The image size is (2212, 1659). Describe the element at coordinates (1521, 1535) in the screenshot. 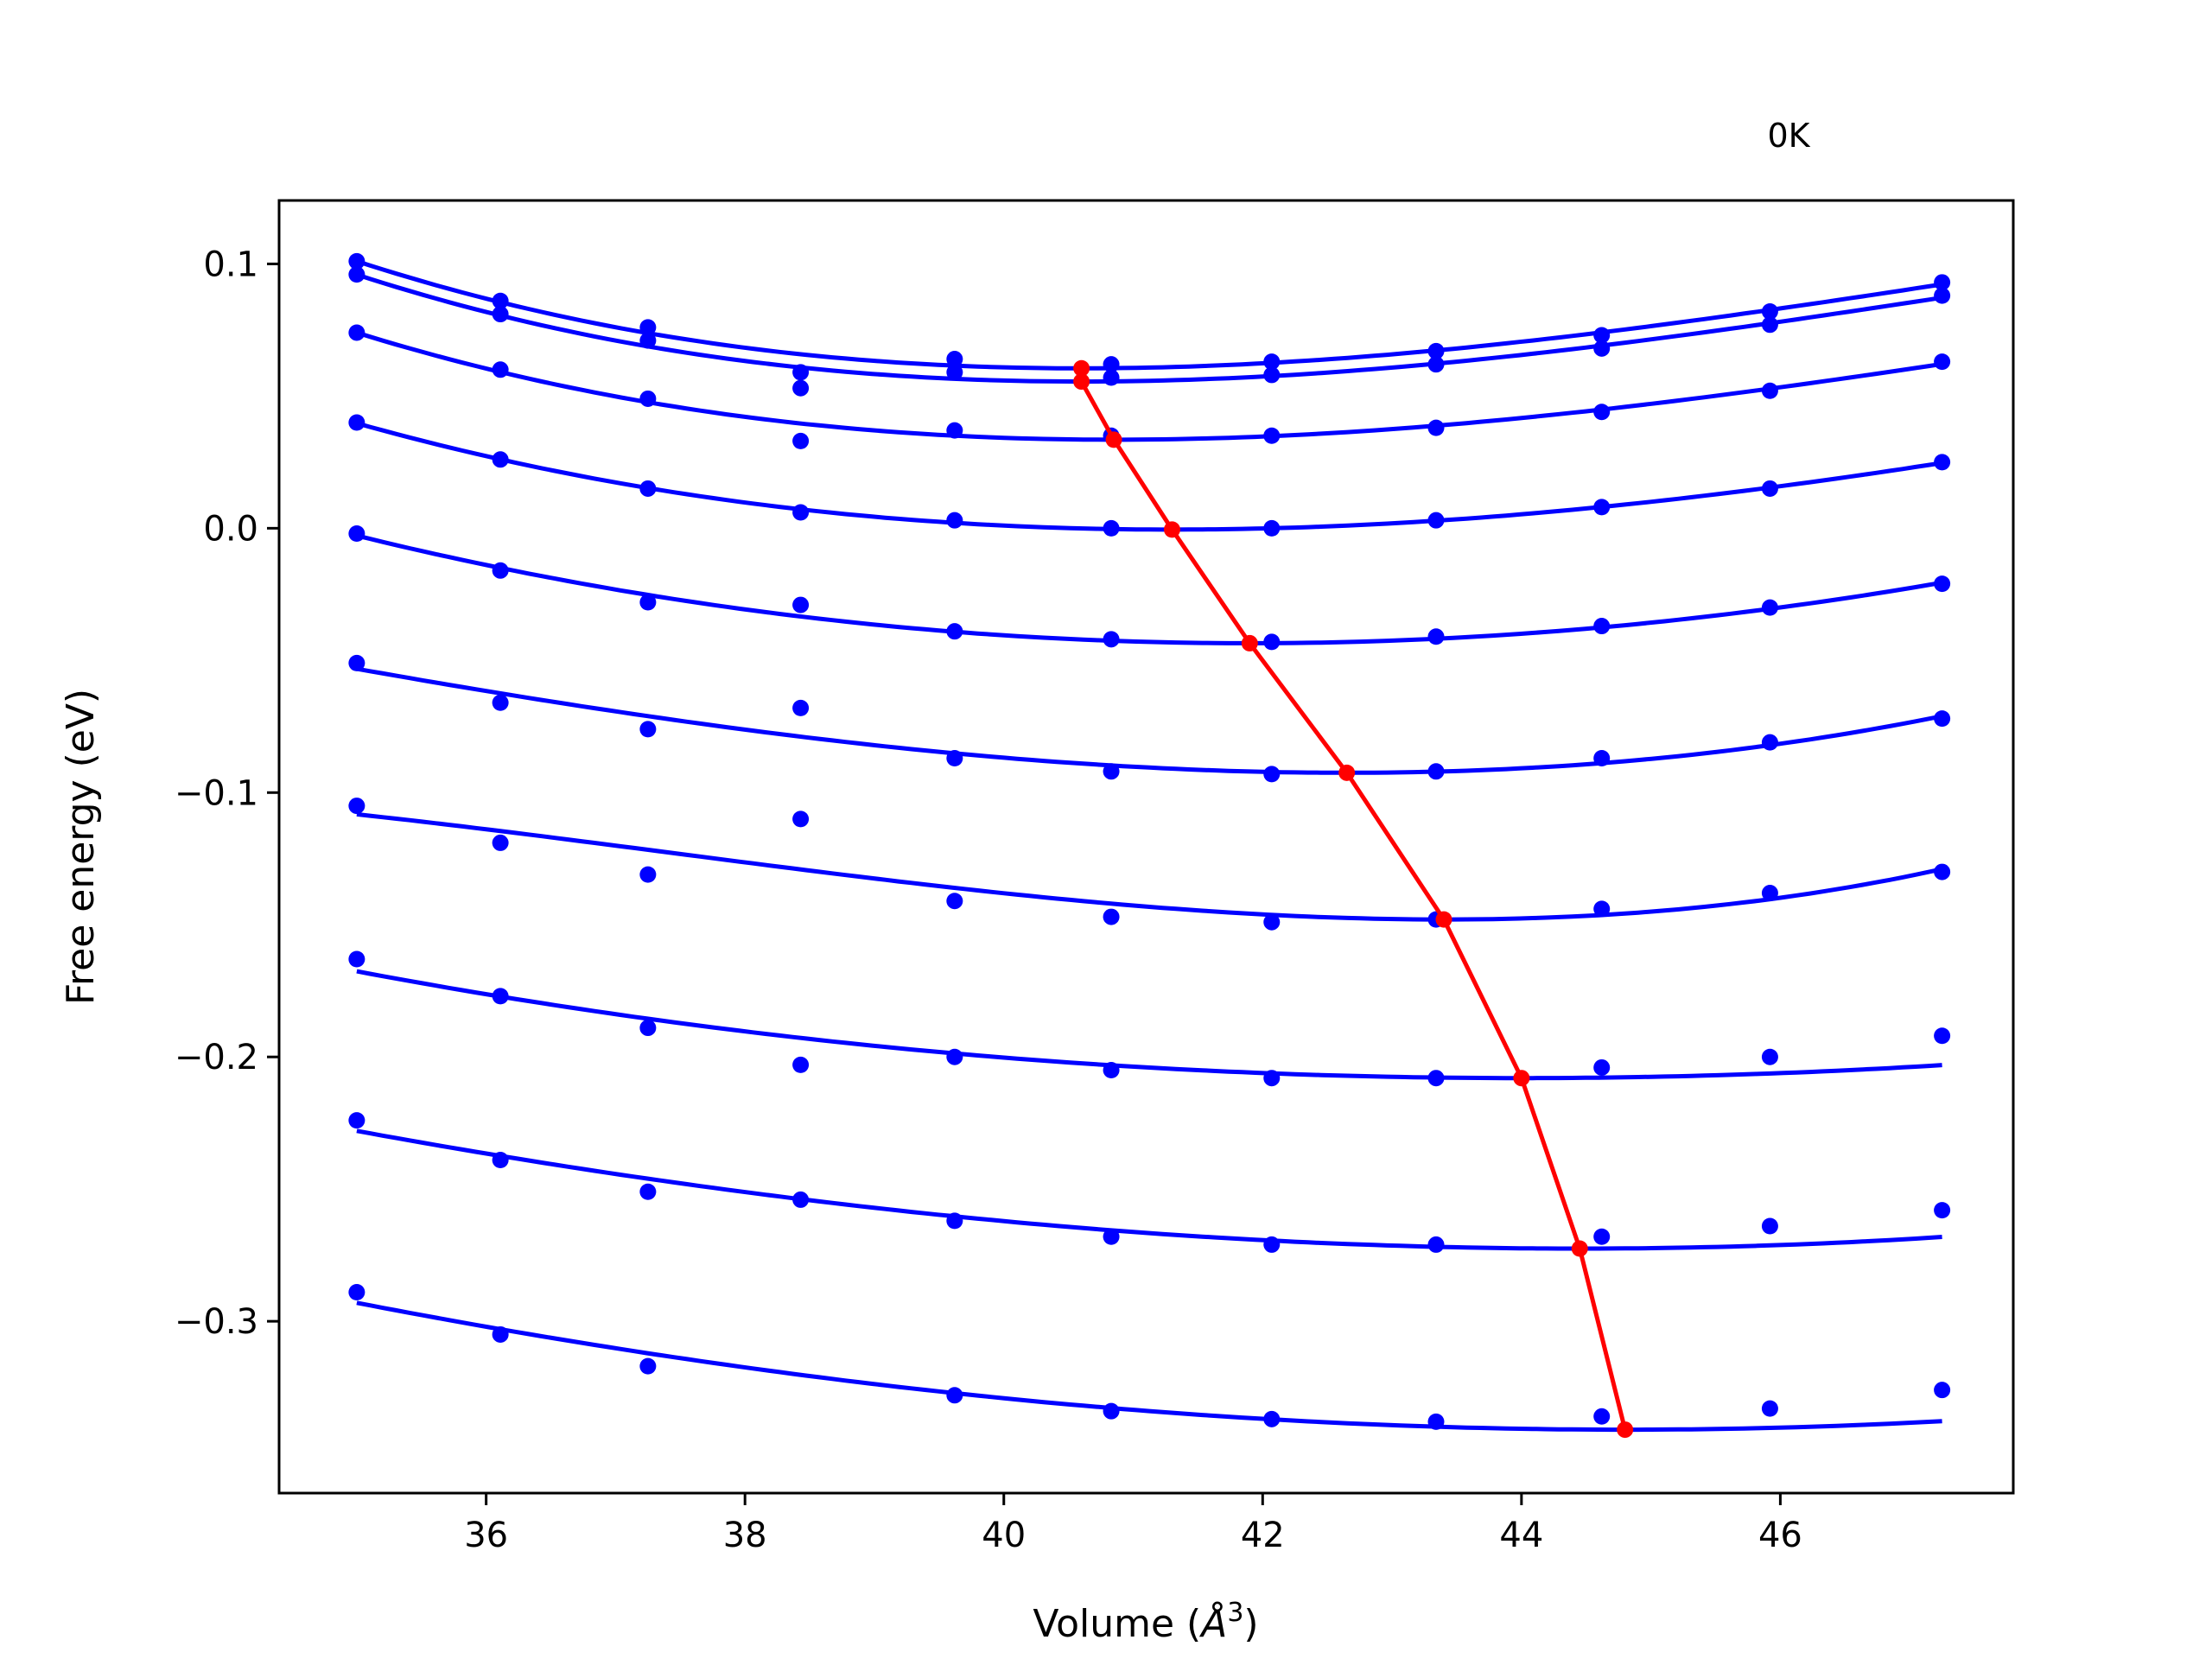

I see `x-tick-label: 44` at that location.